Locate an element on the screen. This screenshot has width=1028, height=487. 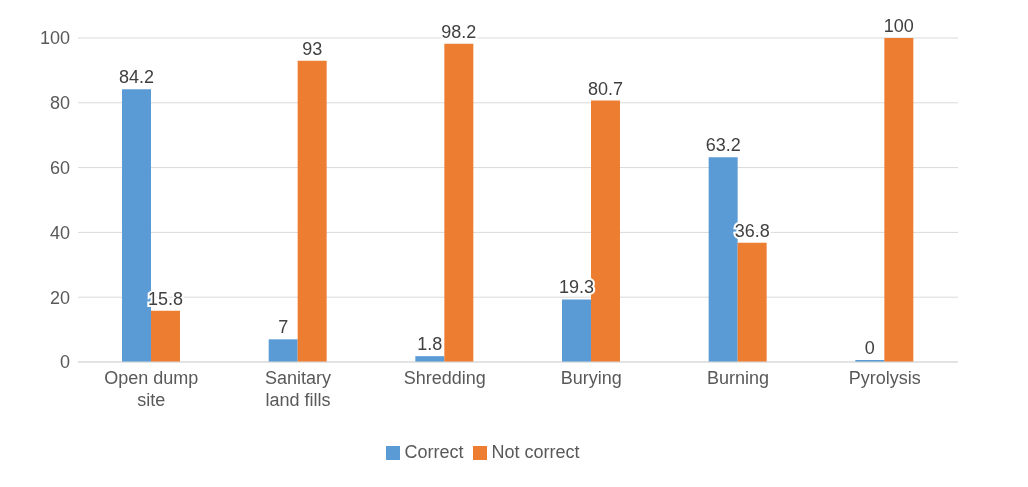
data-label: 1.8 is located at coordinates (430, 344).